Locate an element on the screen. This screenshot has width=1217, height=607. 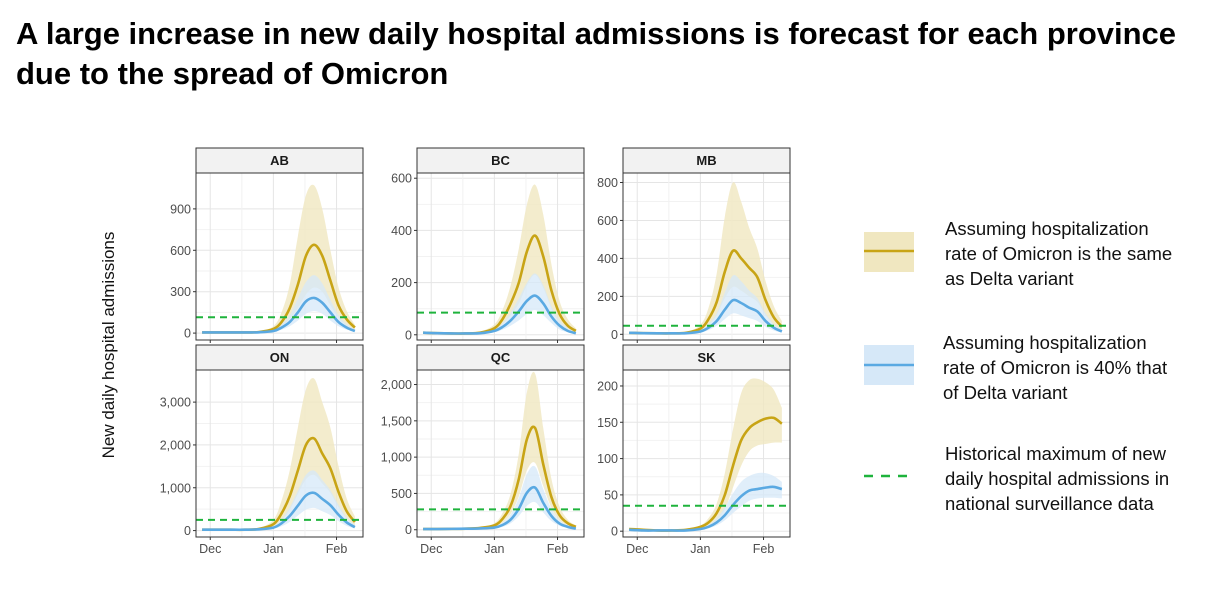
y-tick-label: 500 is located at coordinates (401, 494).